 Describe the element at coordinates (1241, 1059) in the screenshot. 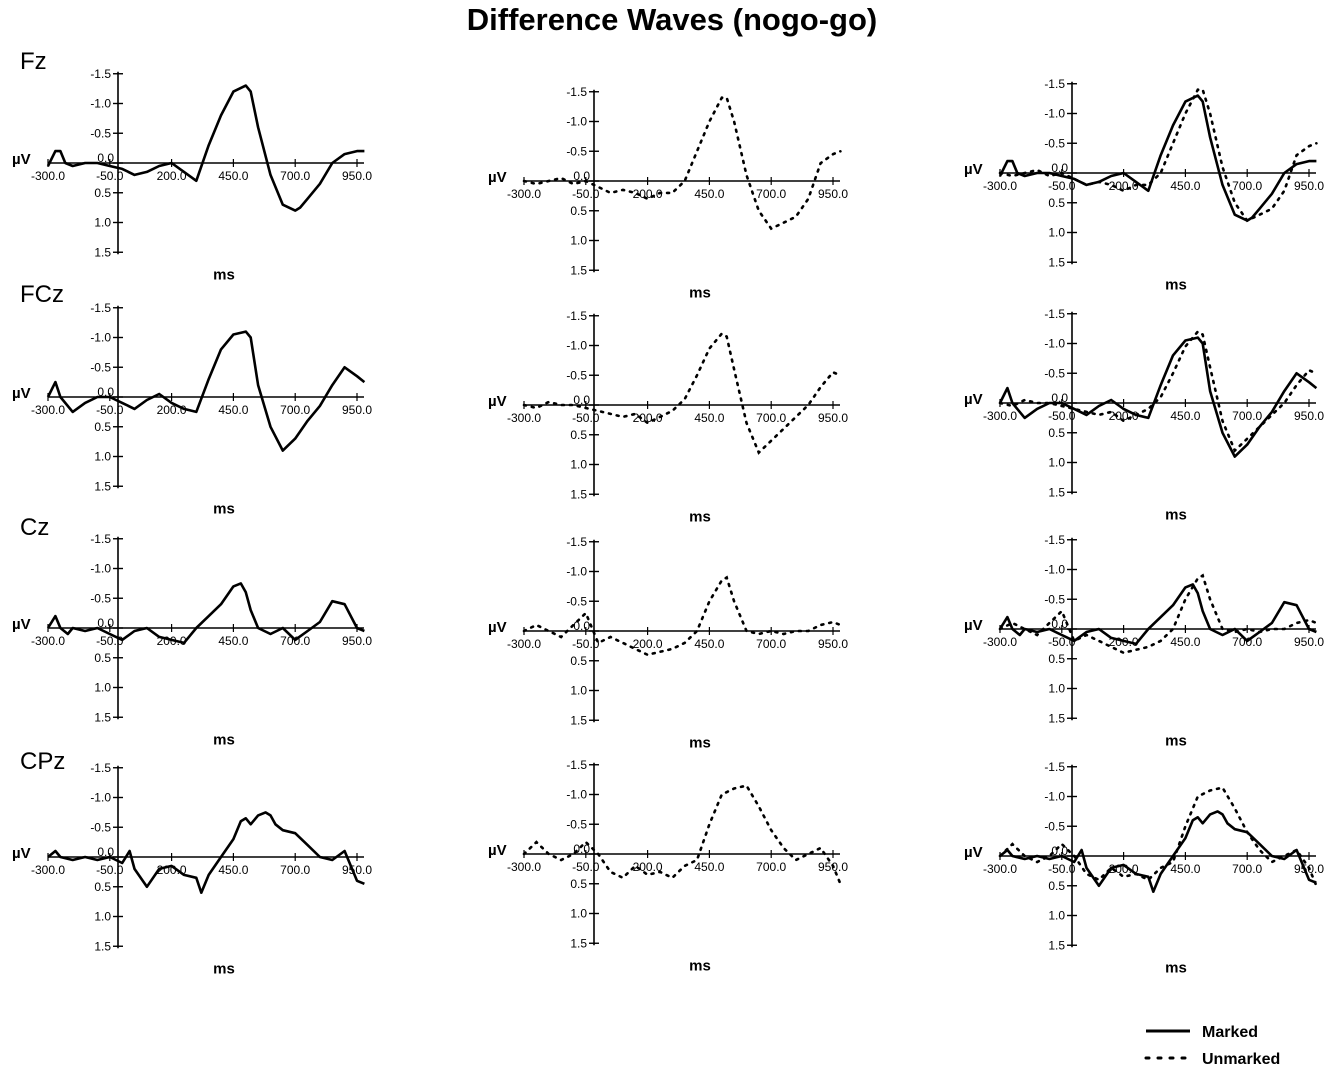

I see `legend-label-unmarked: Unmarked` at that location.